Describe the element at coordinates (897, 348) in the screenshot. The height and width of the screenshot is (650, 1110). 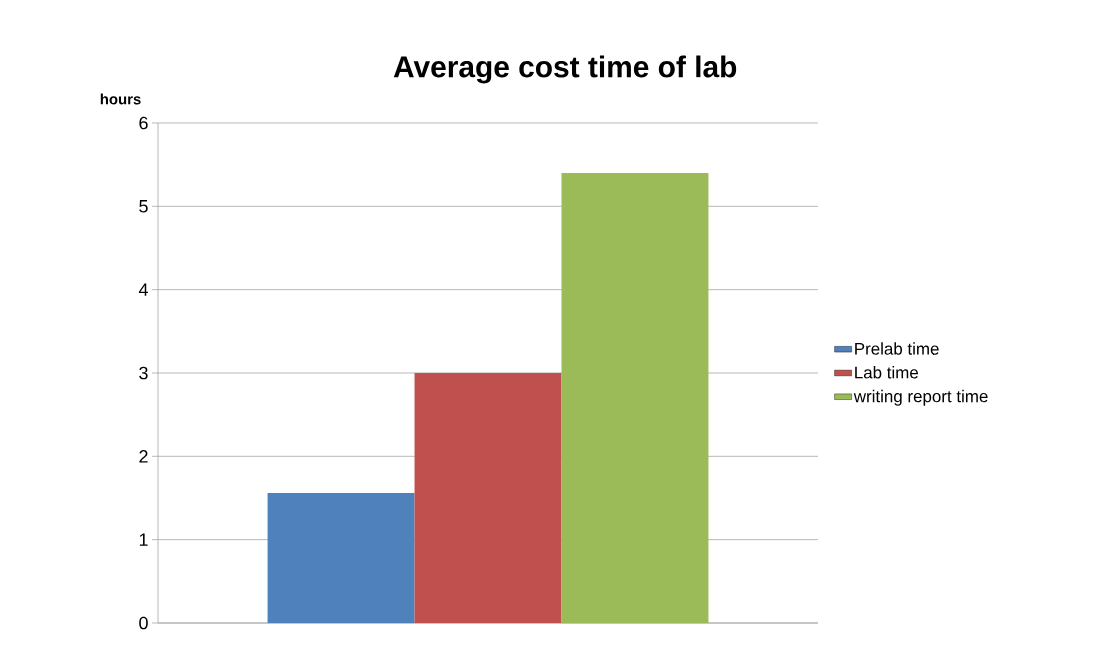
I see `legend-label: Prelab time` at that location.